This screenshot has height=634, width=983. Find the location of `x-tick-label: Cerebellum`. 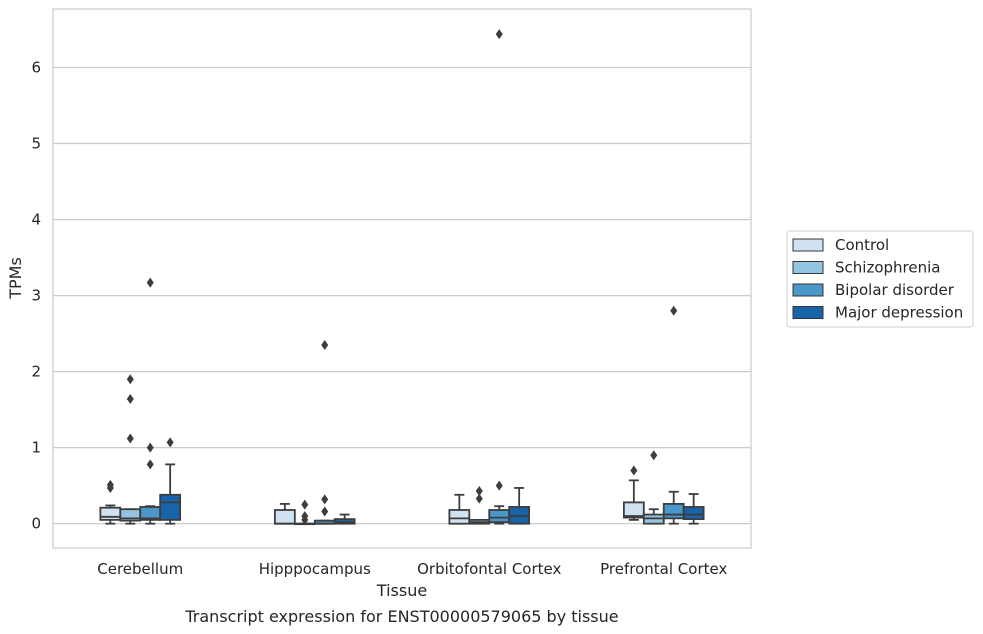

x-tick-label: Cerebellum is located at coordinates (140, 569).